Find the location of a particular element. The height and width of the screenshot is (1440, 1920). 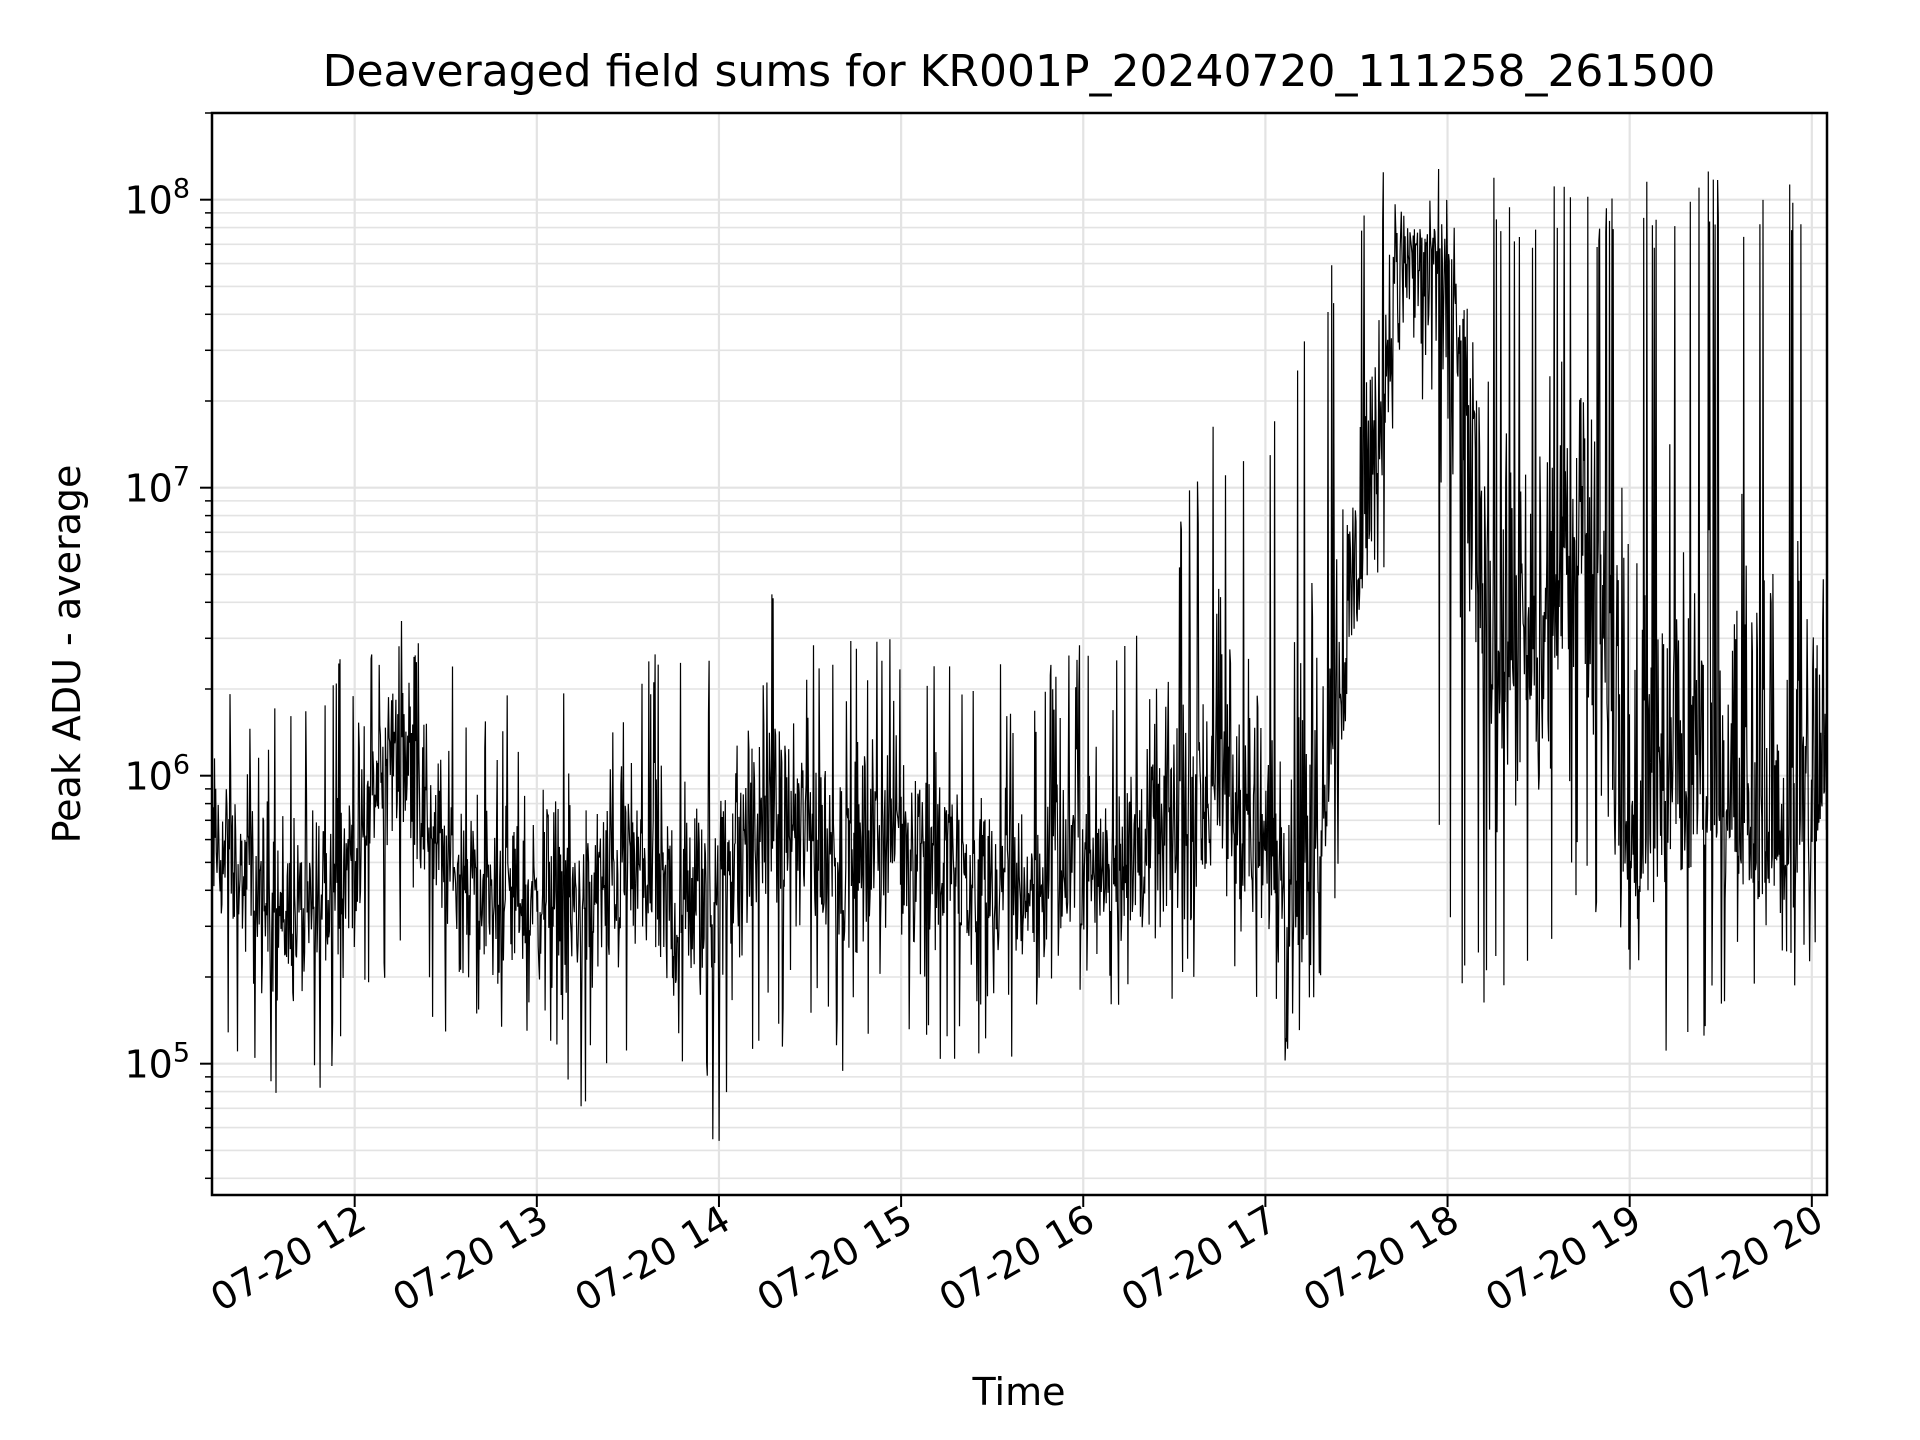

y-tick-label: 10⁵ is located at coordinates (157, 1062).